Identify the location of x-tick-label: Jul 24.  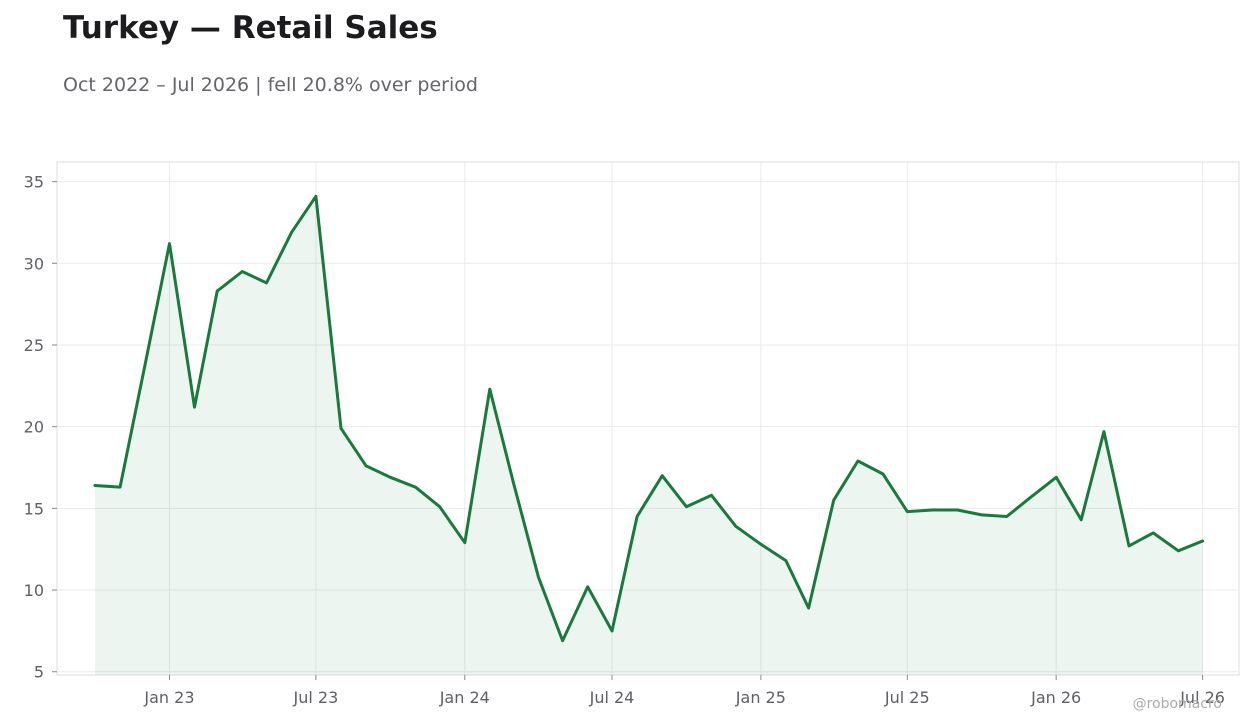
(612, 697).